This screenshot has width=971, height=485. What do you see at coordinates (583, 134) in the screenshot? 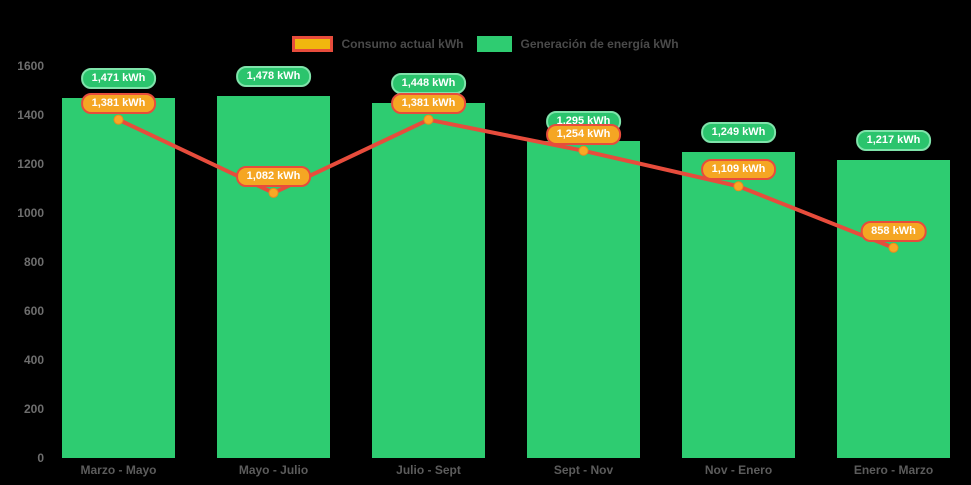
I see `consumption-value-badge: 1,254 kWh` at bounding box center [583, 134].